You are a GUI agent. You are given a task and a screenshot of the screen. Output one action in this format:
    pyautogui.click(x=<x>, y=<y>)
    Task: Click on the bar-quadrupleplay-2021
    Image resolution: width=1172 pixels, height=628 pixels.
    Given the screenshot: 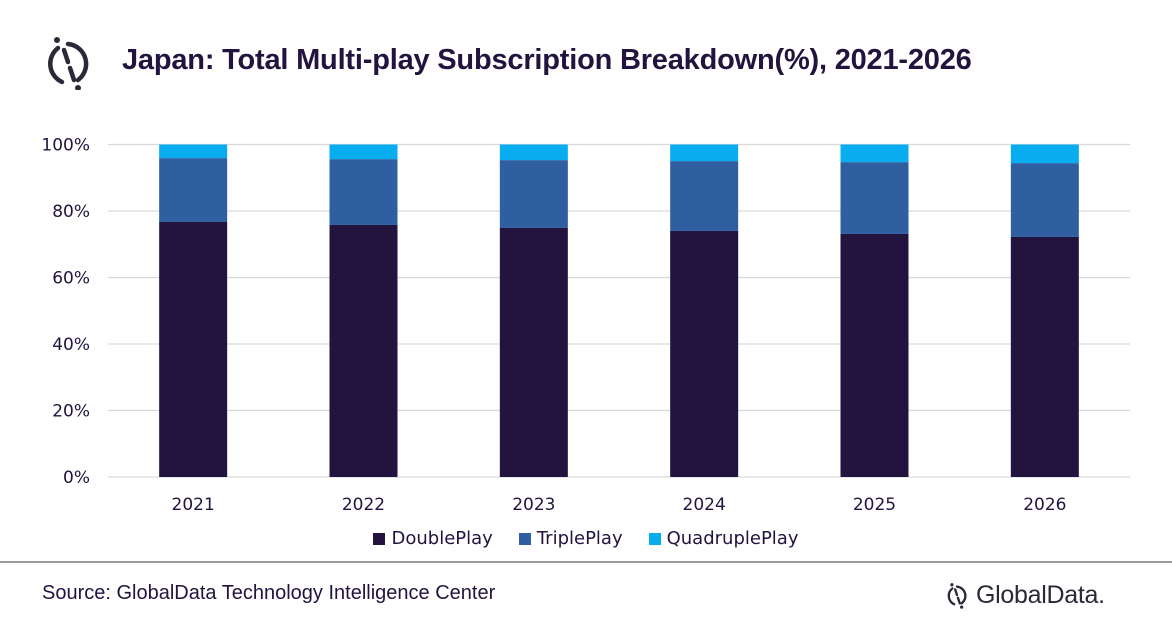 What is the action you would take?
    pyautogui.click(x=193, y=151)
    